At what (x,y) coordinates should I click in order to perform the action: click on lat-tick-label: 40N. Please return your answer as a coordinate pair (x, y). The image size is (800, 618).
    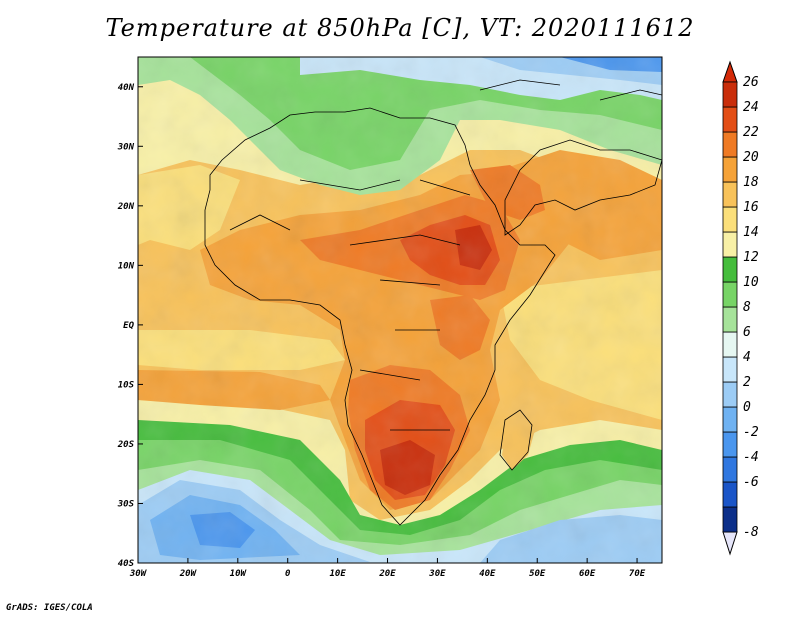
    Looking at the image, I should click on (126, 88).